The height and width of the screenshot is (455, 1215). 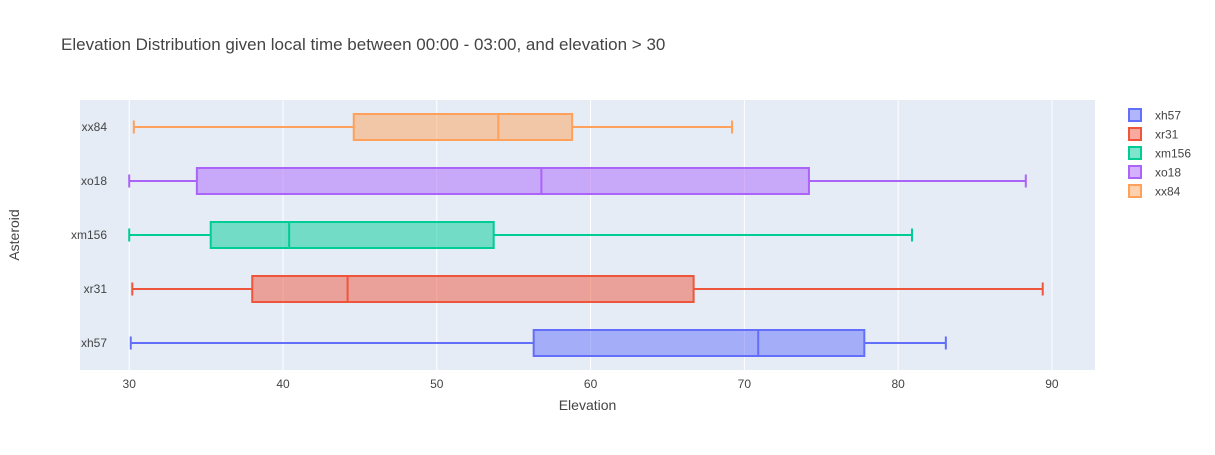 I want to click on y-tick-label: xh57, so click(x=94, y=343).